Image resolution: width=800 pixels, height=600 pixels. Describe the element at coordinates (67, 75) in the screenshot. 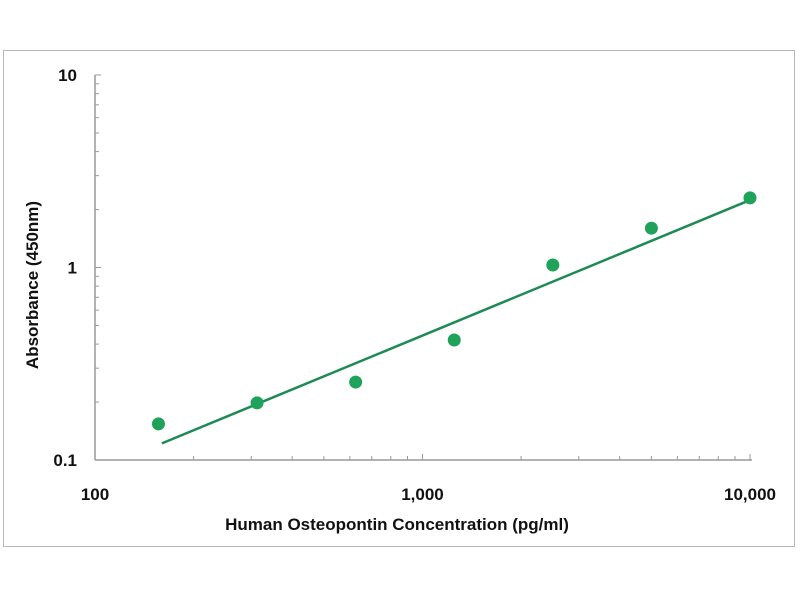

I see `y-tick-label: 10` at that location.